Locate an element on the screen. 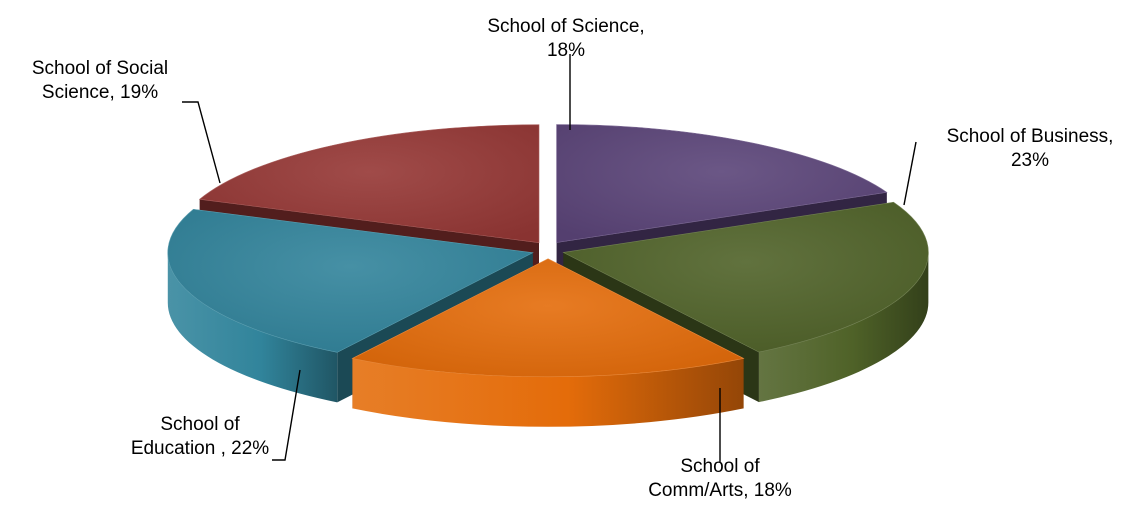  label-line: School of Science, is located at coordinates (565, 26).